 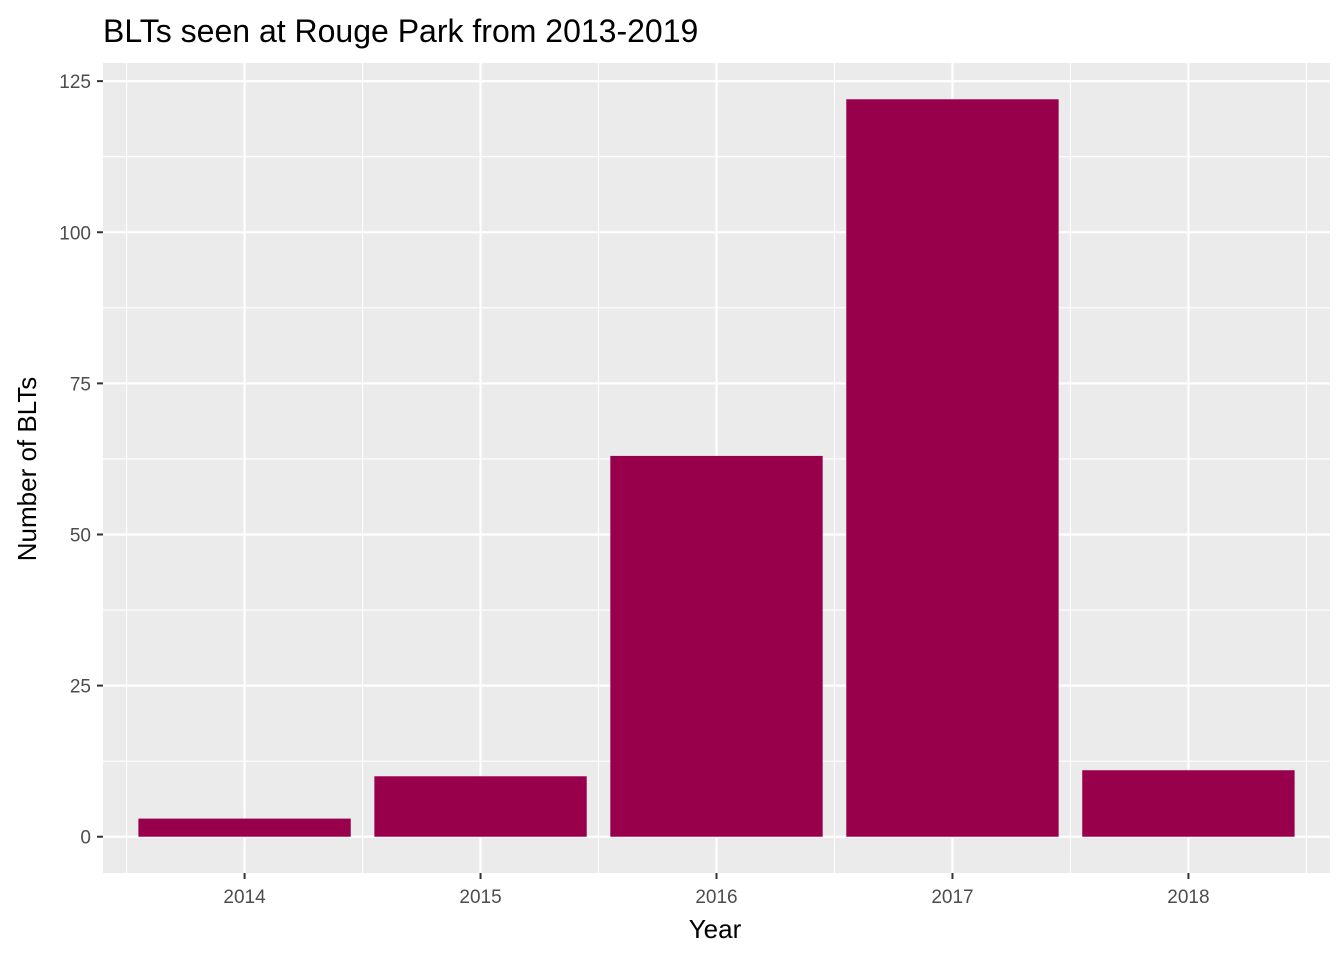 I want to click on y-tick-label: 50, so click(x=80, y=535).